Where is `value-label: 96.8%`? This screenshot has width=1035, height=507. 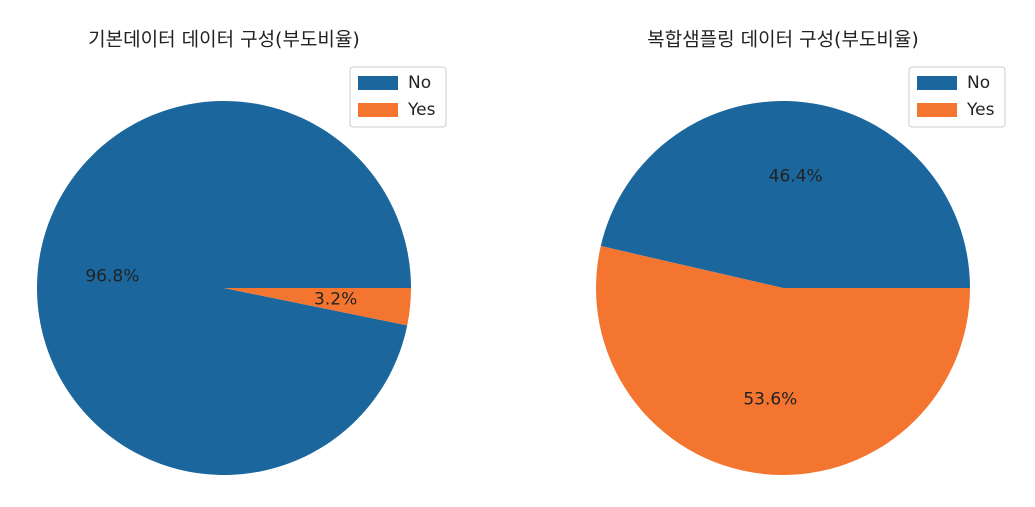 value-label: 96.8% is located at coordinates (112, 277).